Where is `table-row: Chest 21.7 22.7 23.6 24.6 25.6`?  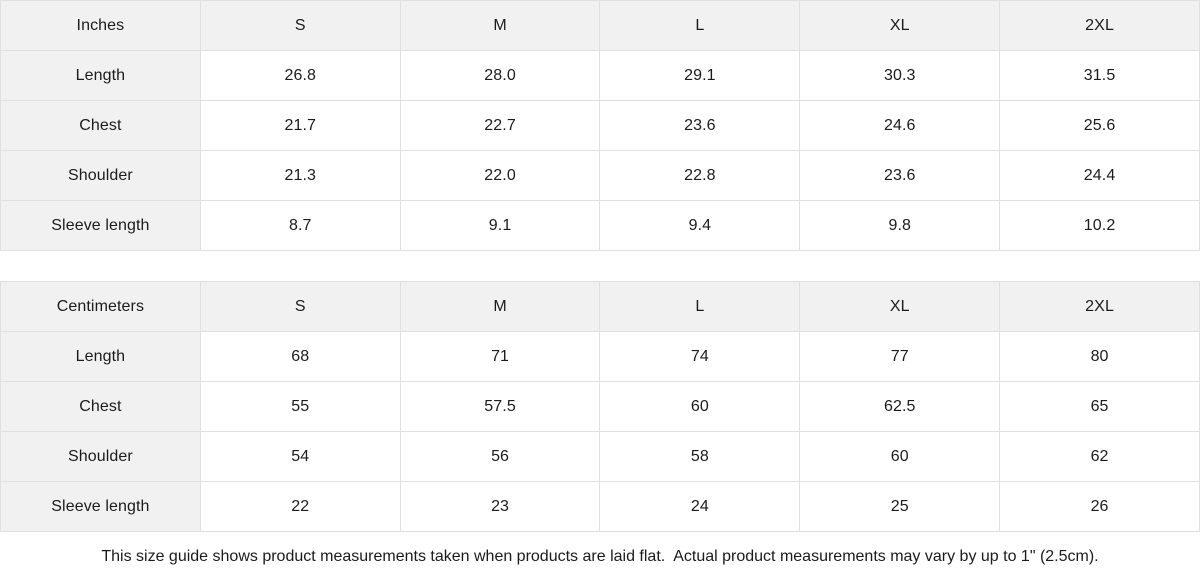
table-row: Chest 21.7 22.7 23.6 24.6 25.6 is located at coordinates (600, 125).